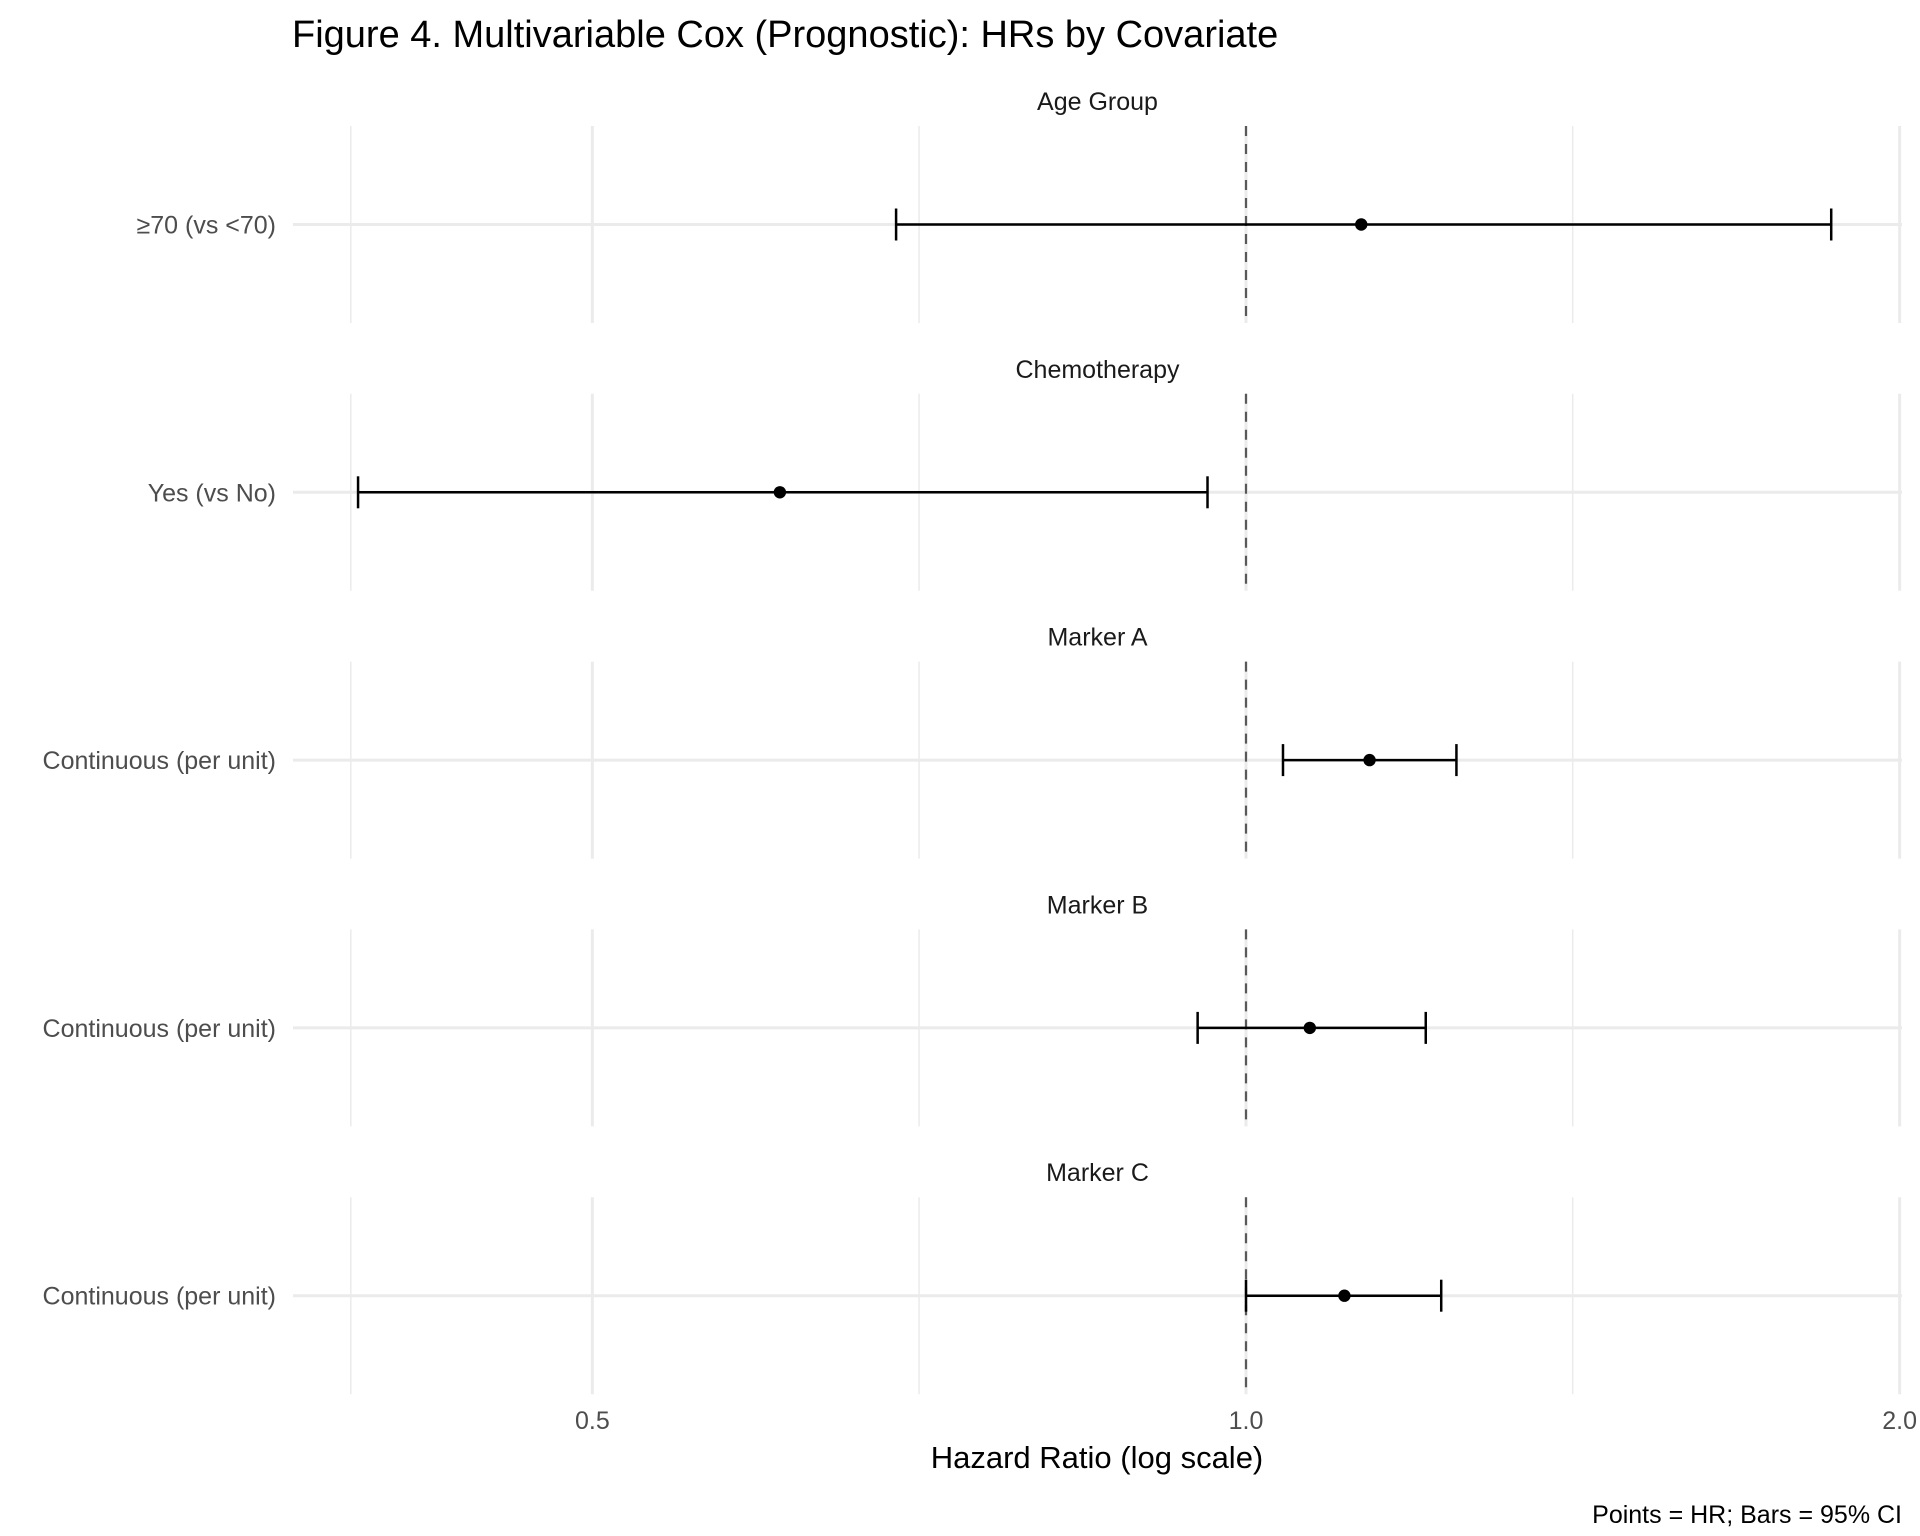 Image resolution: width=1920 pixels, height=1536 pixels. What do you see at coordinates (1097, 638) in the screenshot?
I see `facet-strip-label: Marker A` at bounding box center [1097, 638].